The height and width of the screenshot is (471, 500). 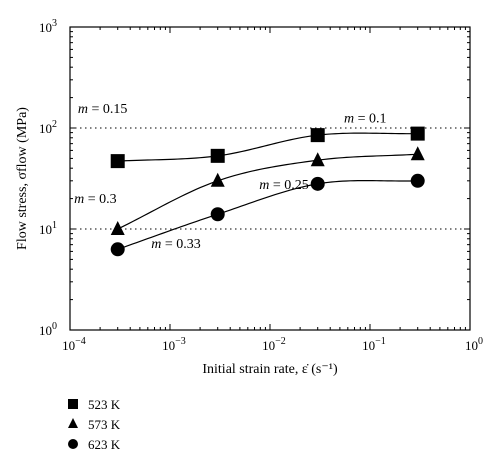 What do you see at coordinates (48, 127) in the screenshot?
I see `y-tick-label: 10²` at bounding box center [48, 127].